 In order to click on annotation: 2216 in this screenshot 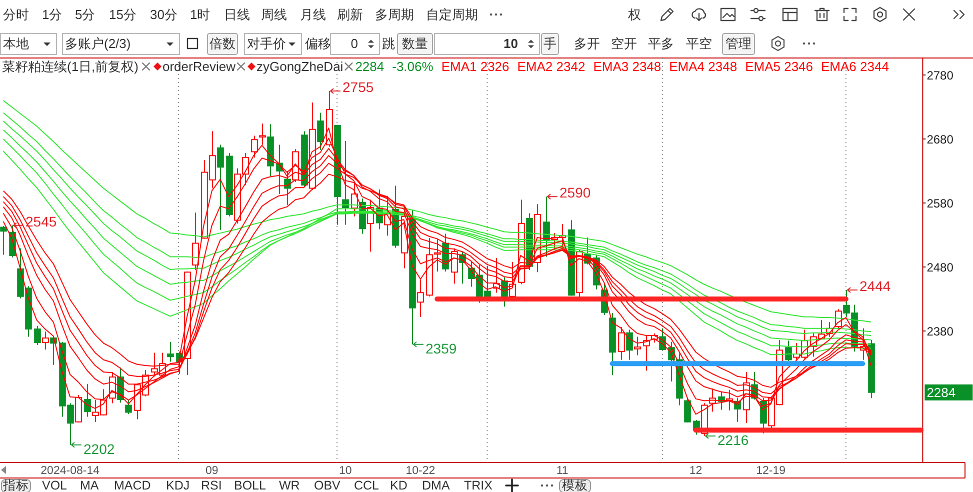, I will do `click(733, 440)`.